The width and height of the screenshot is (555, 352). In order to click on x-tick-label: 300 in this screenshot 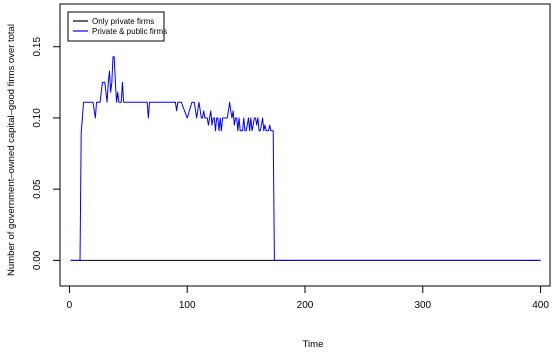, I will do `click(422, 305)`.